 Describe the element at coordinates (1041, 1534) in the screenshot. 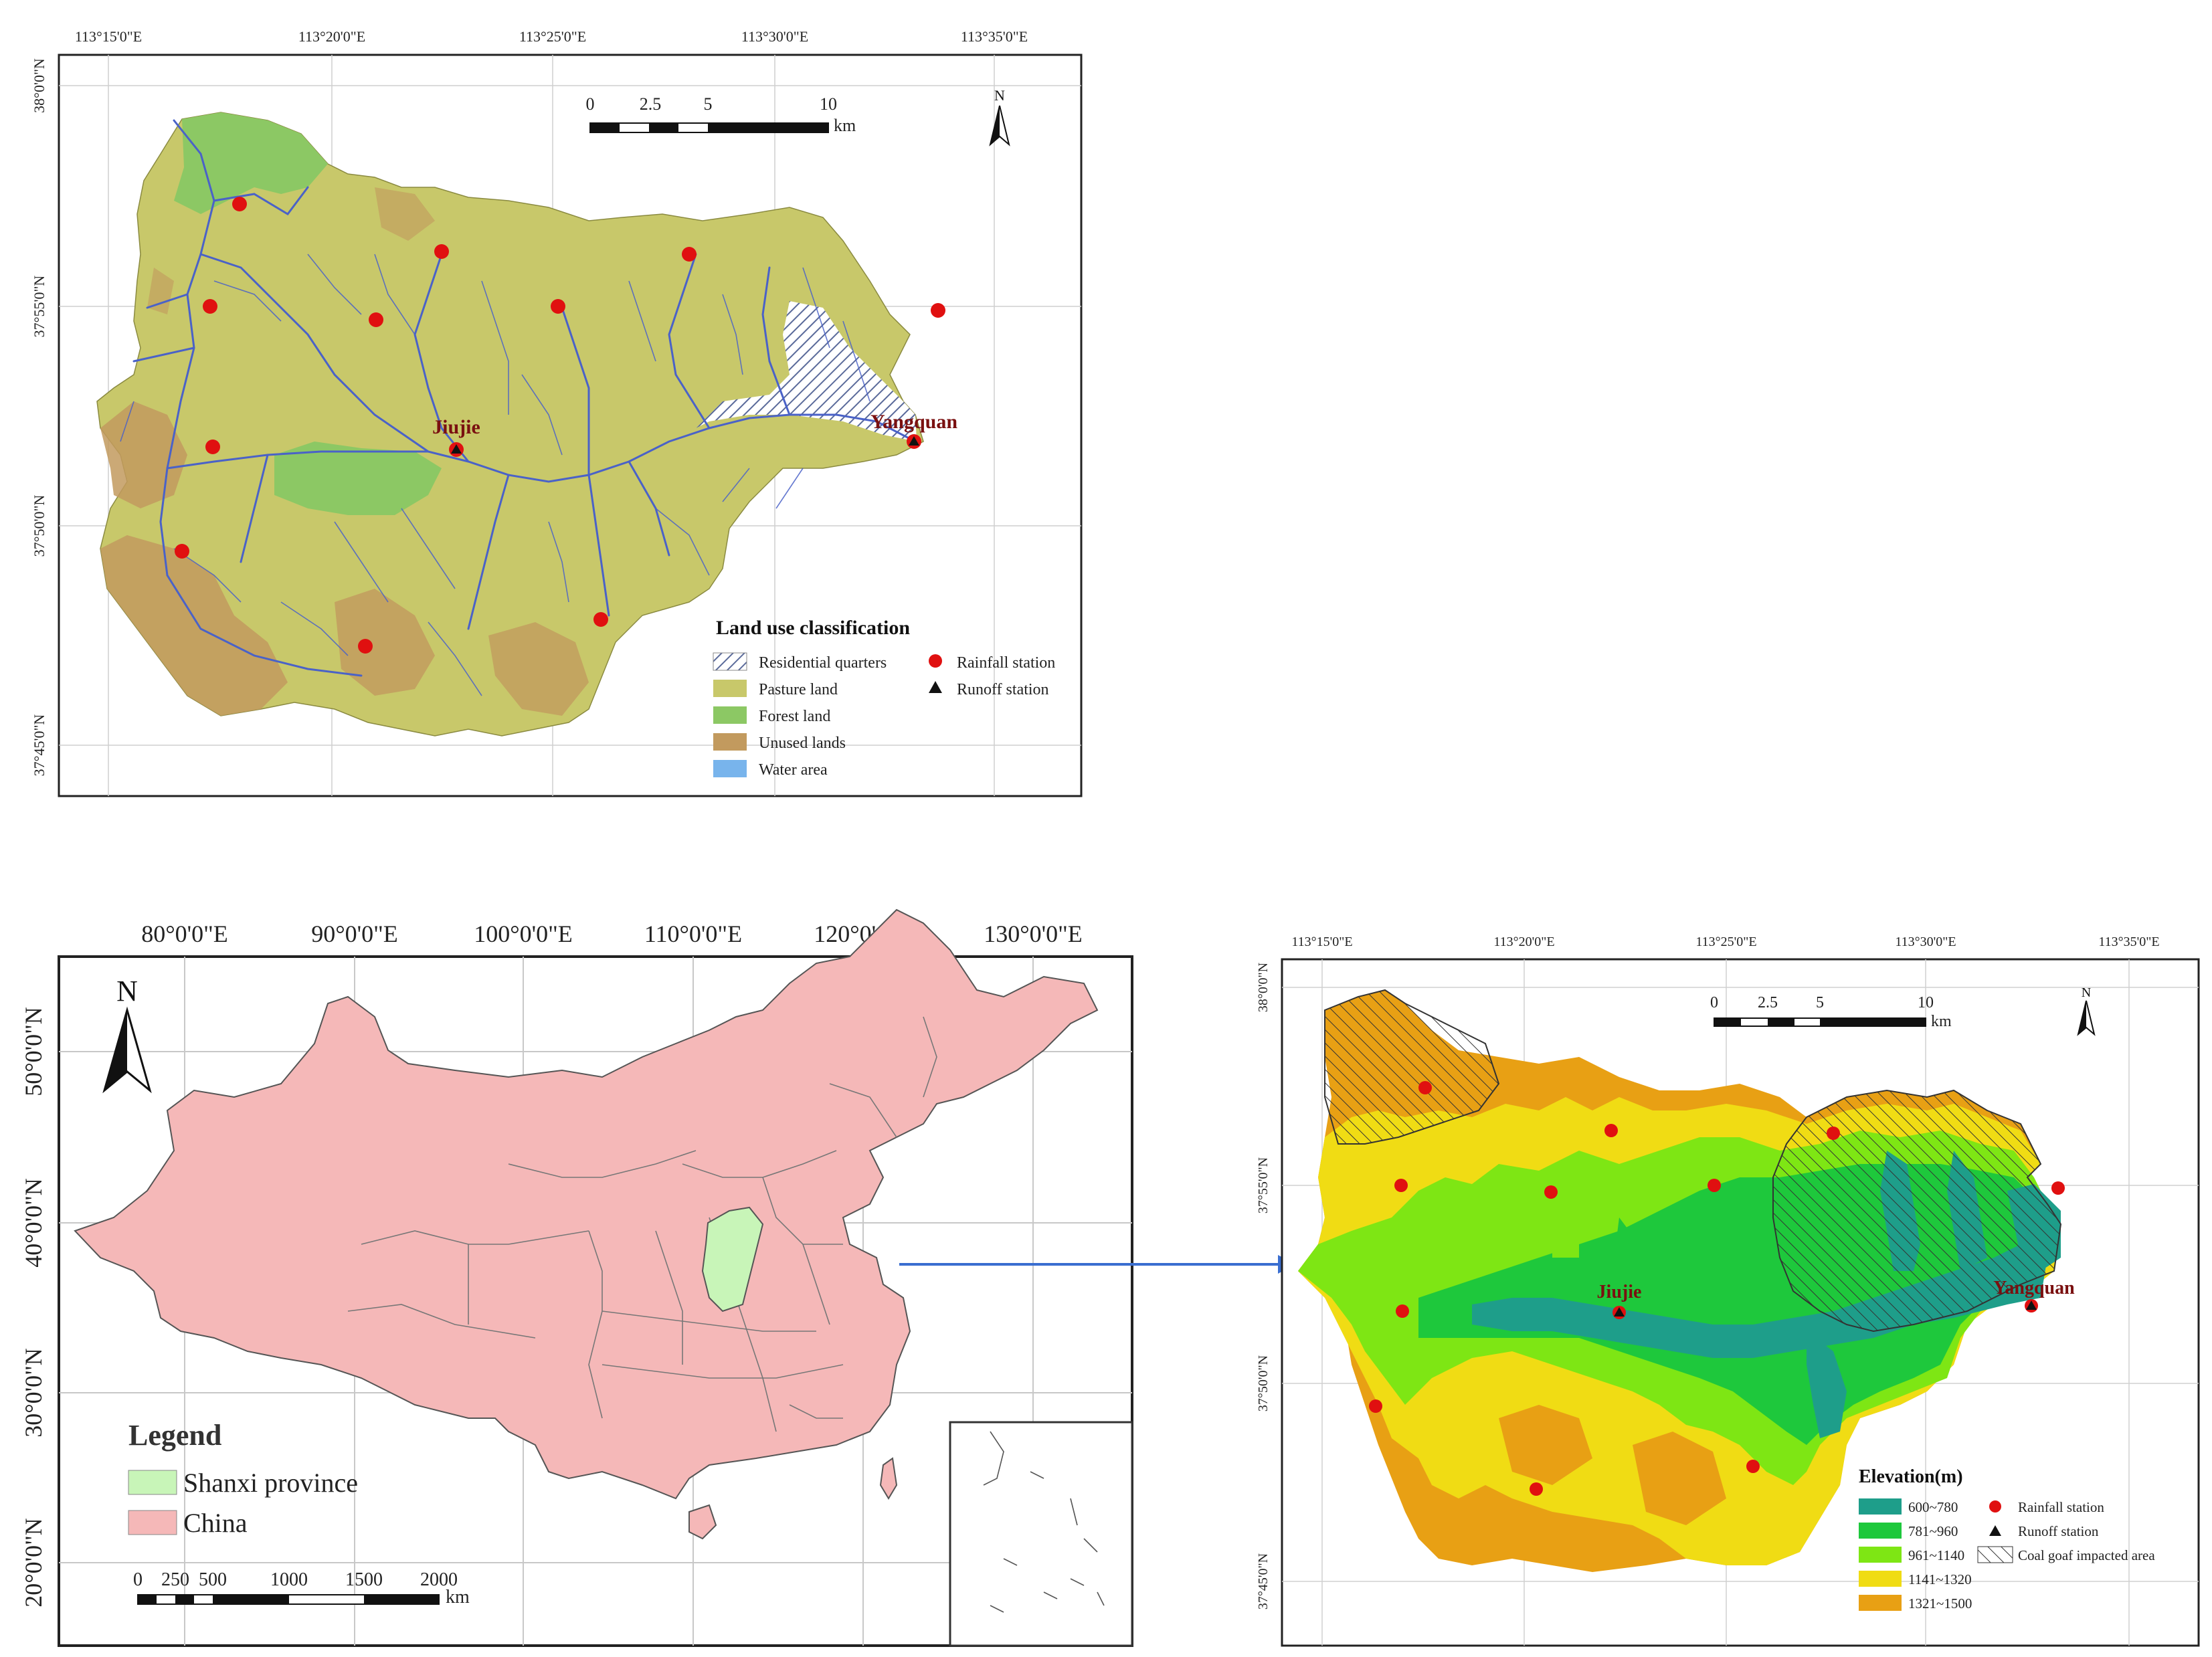

I see `south-china-sea-inset` at that location.